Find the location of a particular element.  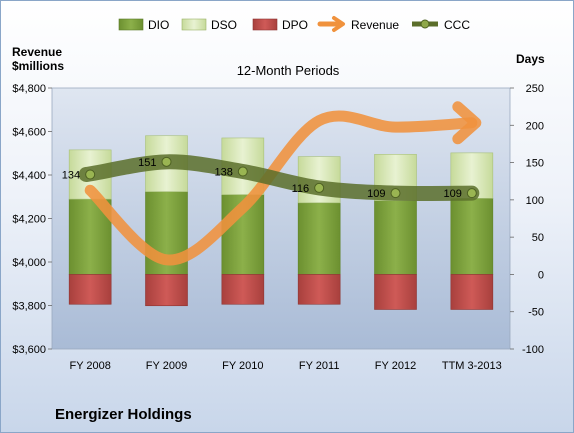

left-axis-tick-label: $3,800 is located at coordinates (29, 307).